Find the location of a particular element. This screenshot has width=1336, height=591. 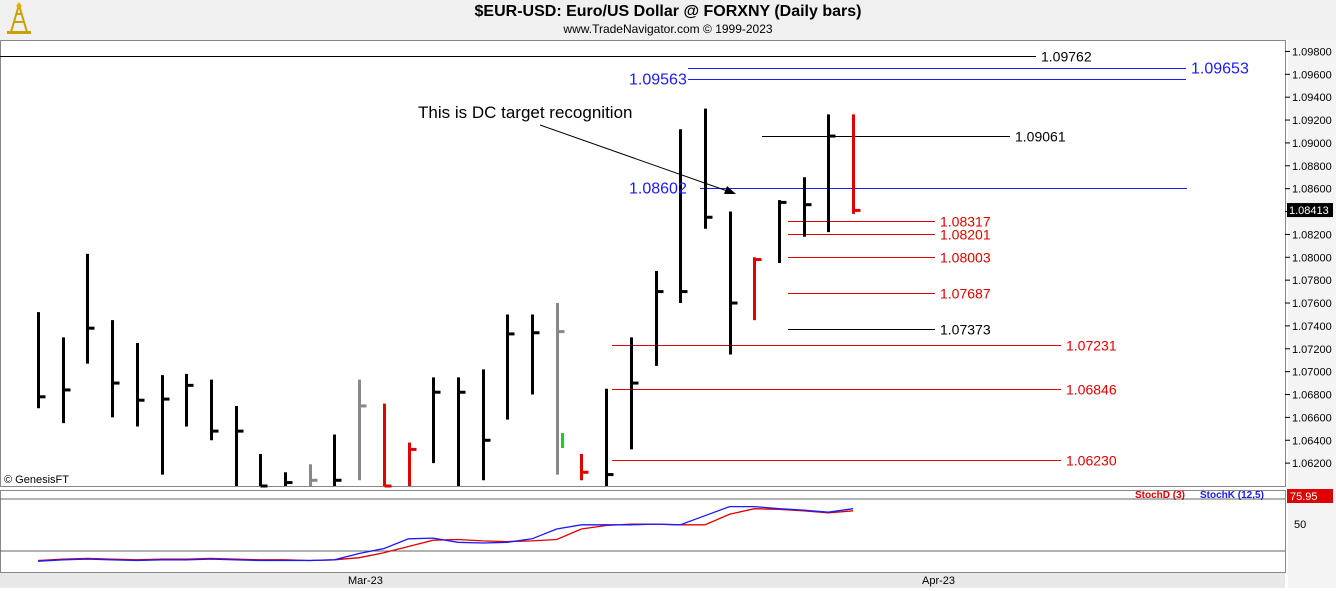

level-label: 1.07373 is located at coordinates (965, 330).